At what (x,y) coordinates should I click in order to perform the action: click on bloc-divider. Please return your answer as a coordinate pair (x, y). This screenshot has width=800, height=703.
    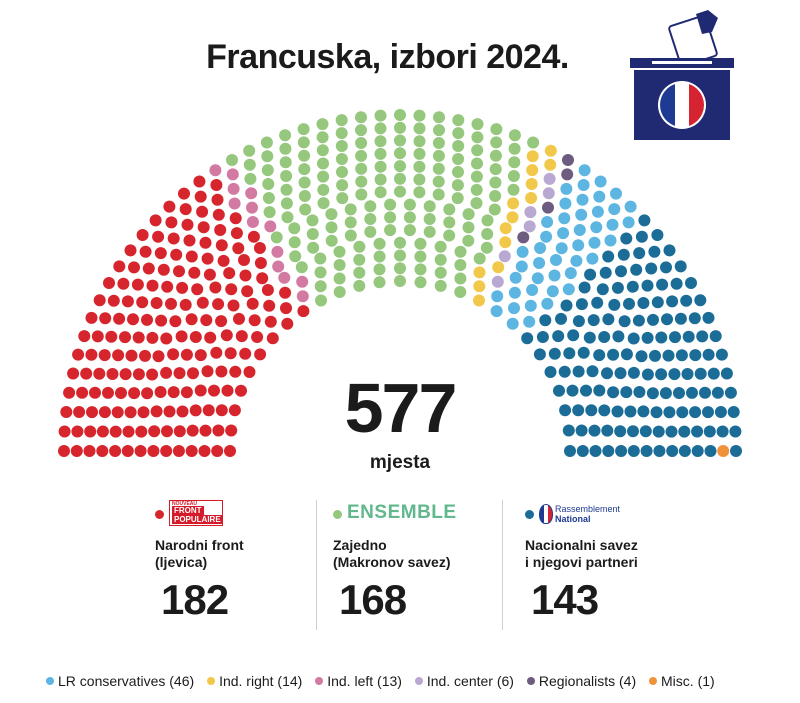
    Looking at the image, I should click on (316, 565).